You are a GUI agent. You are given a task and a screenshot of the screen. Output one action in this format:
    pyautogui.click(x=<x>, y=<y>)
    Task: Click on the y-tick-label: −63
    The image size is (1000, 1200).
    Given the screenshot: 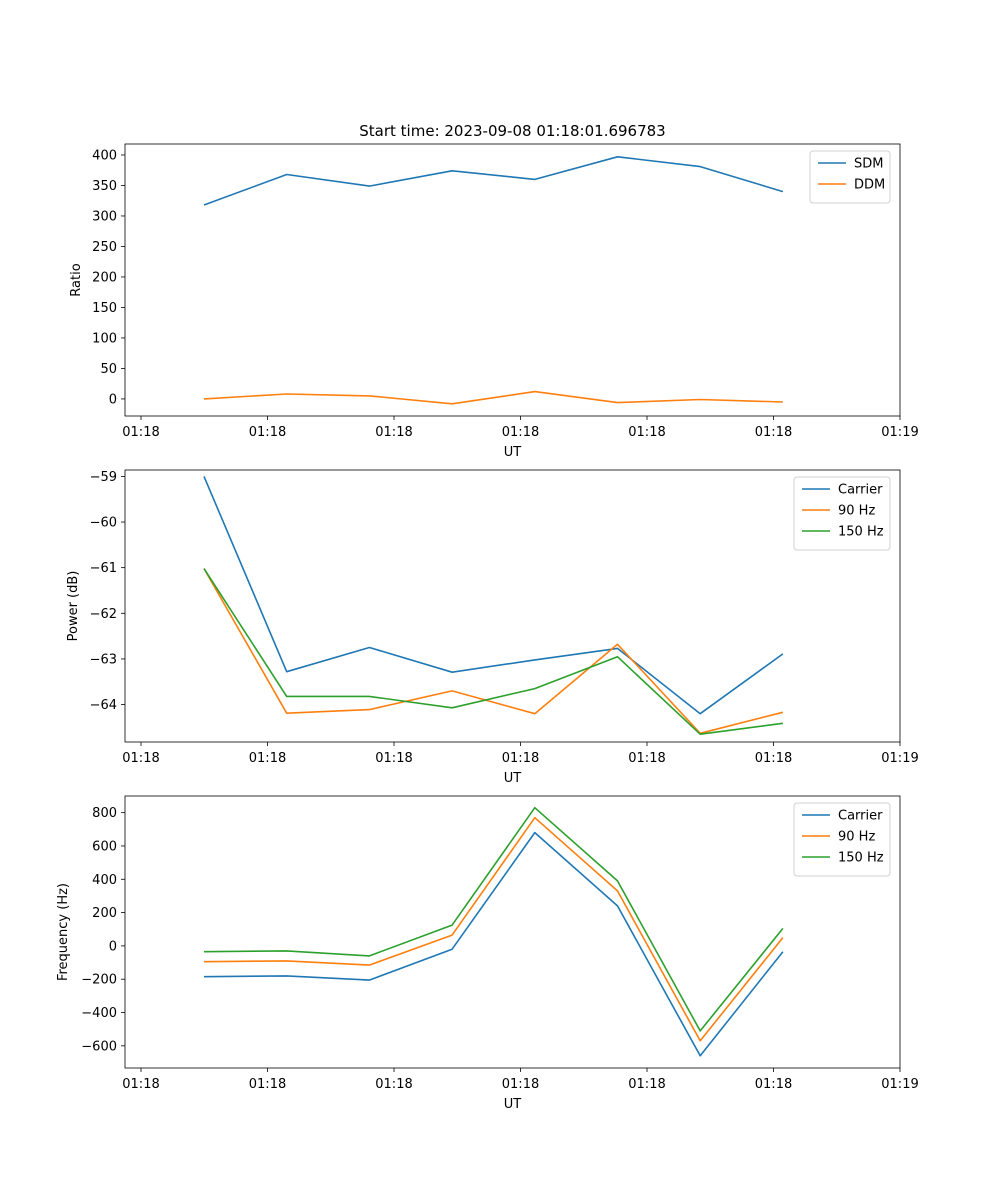 What is the action you would take?
    pyautogui.click(x=103, y=659)
    